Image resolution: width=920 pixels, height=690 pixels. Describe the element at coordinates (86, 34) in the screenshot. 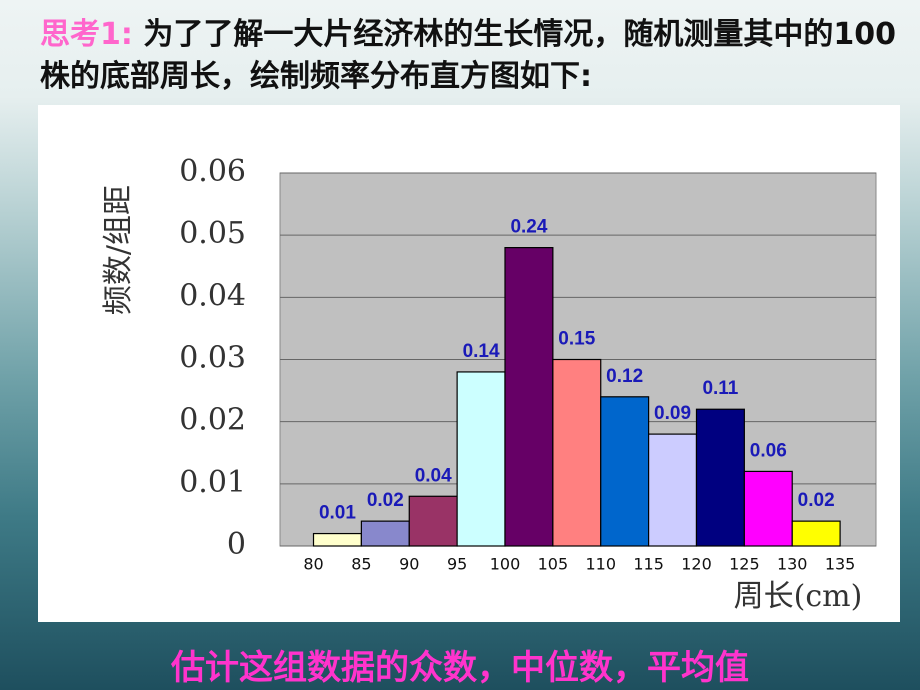

I see `question-label: 思考1:` at that location.